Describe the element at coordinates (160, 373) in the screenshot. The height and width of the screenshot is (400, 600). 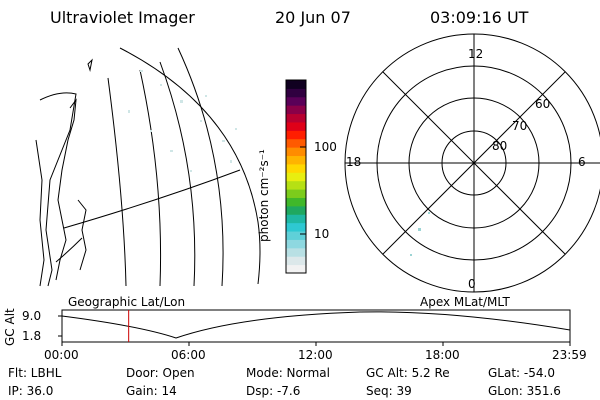
I see `info-door: Door: Open` at that location.